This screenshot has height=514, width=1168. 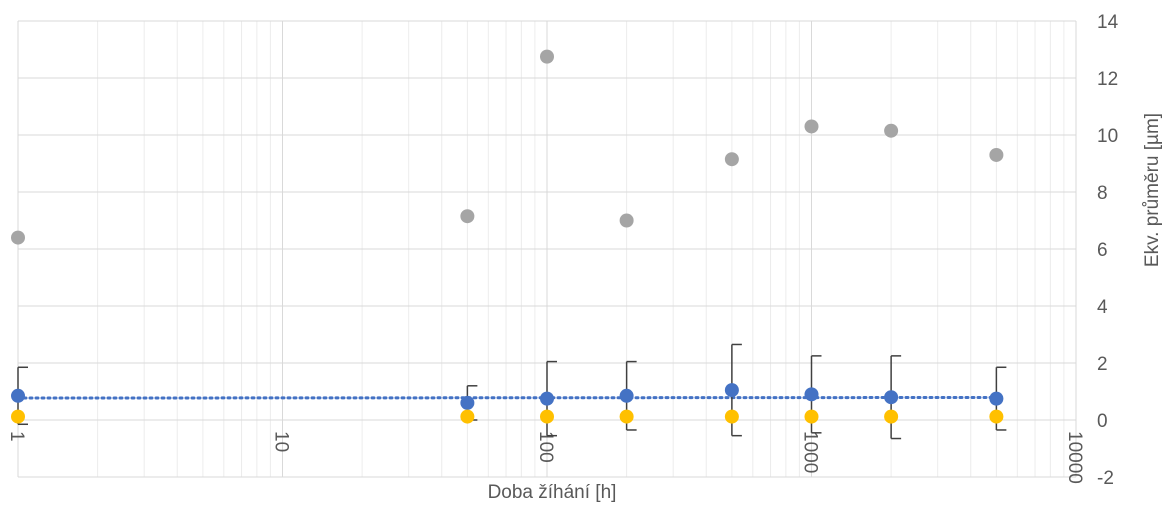 I want to click on y-tick-label: 14, so click(x=1108, y=22).